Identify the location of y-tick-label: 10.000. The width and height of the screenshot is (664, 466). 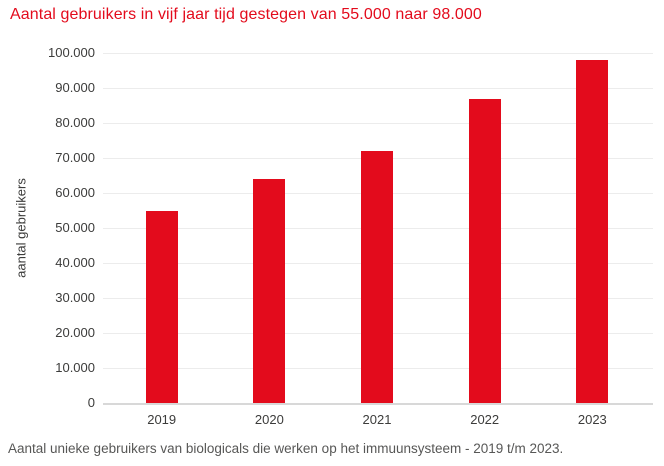
(75, 367).